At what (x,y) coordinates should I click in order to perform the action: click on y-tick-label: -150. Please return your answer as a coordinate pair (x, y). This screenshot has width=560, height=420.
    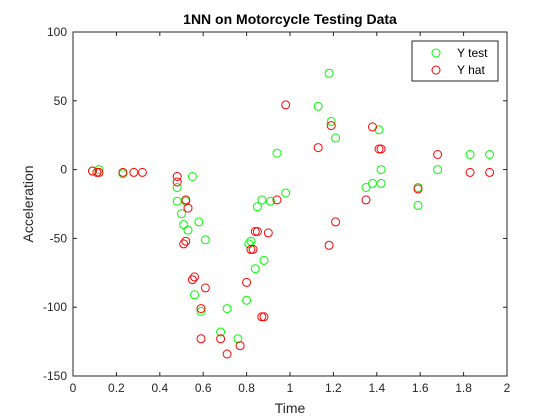
    Looking at the image, I should click on (55, 376).